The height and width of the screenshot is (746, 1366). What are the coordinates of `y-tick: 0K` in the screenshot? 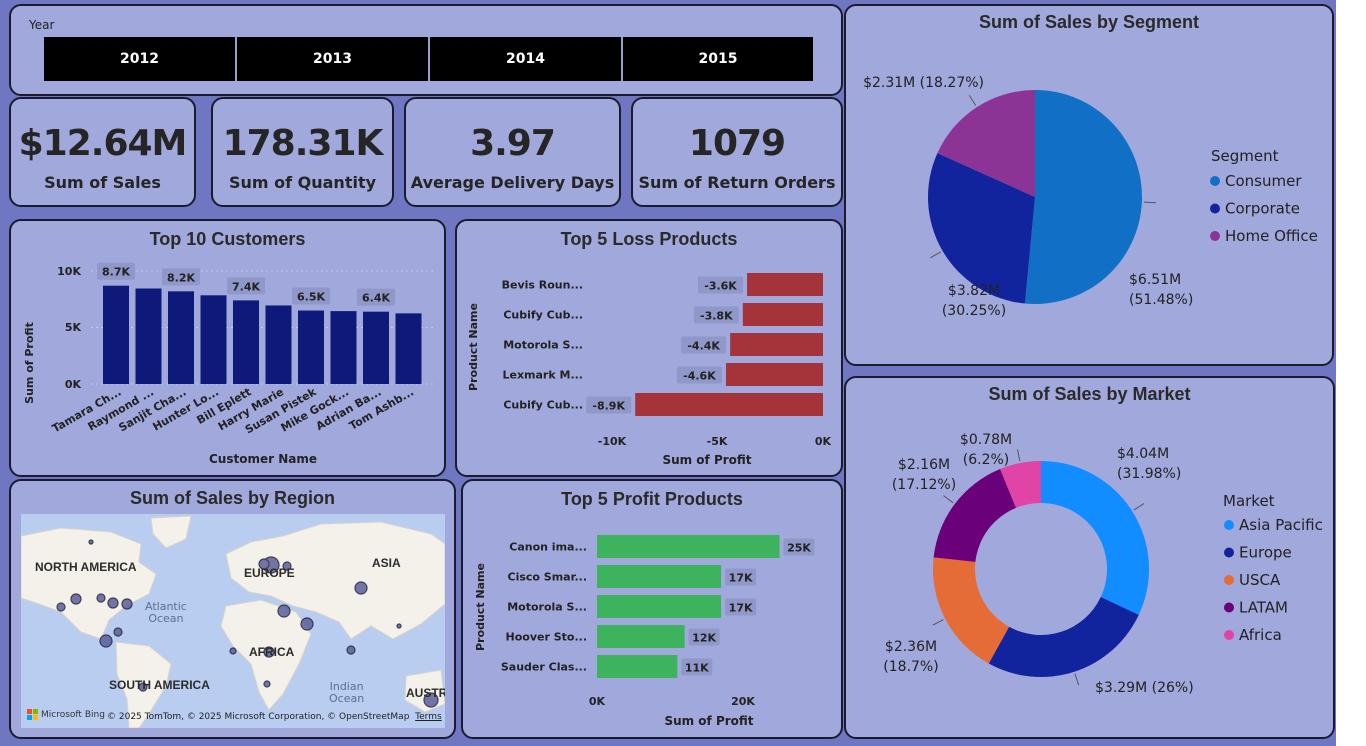 It's located at (73, 384).